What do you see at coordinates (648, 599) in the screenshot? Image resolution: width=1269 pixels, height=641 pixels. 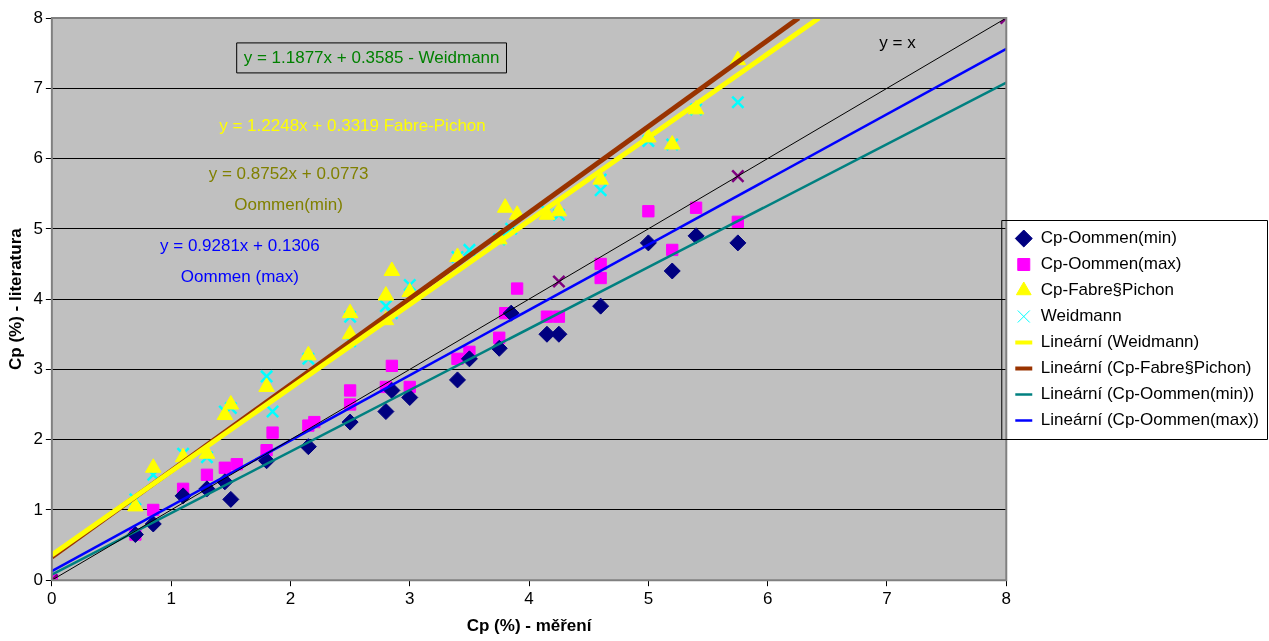 I see `x-tick-label: 5` at bounding box center [648, 599].